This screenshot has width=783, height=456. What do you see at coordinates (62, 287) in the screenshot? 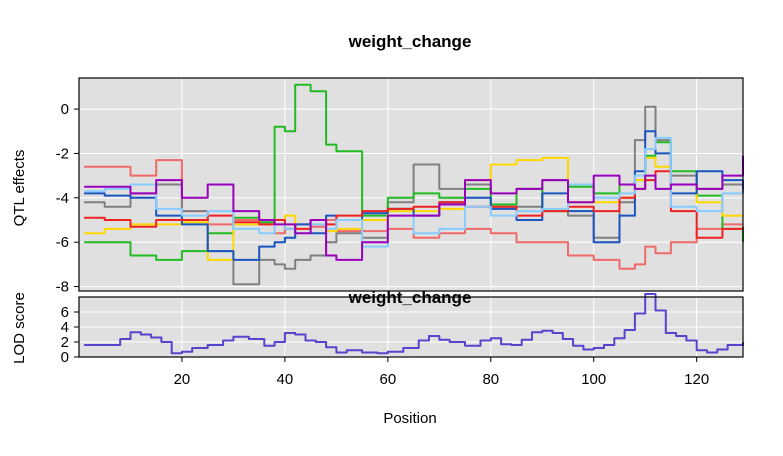
I see `y-tick-label: -8` at bounding box center [62, 287].